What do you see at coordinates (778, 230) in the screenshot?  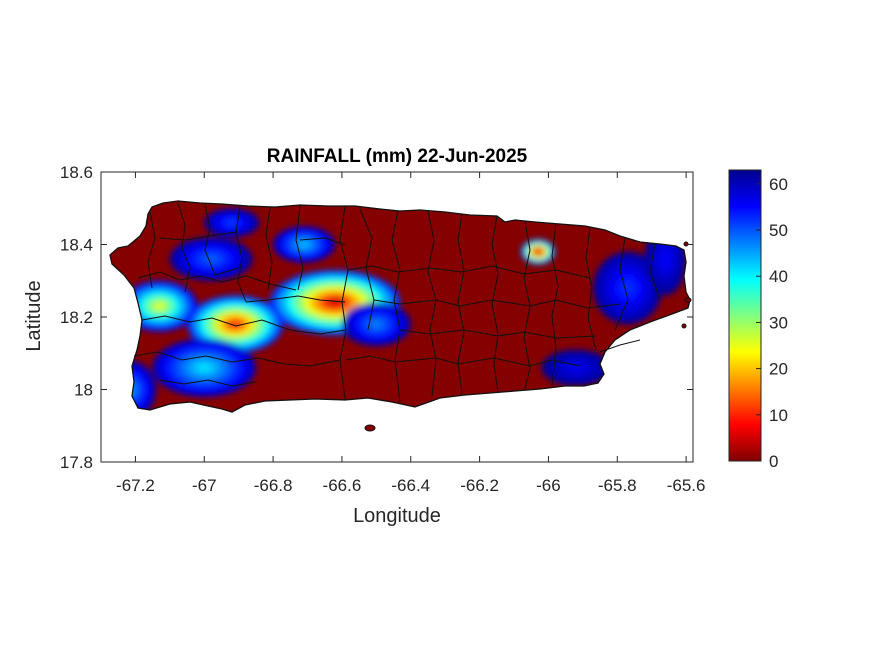 I see `colorbar-tick-label: 50` at bounding box center [778, 230].